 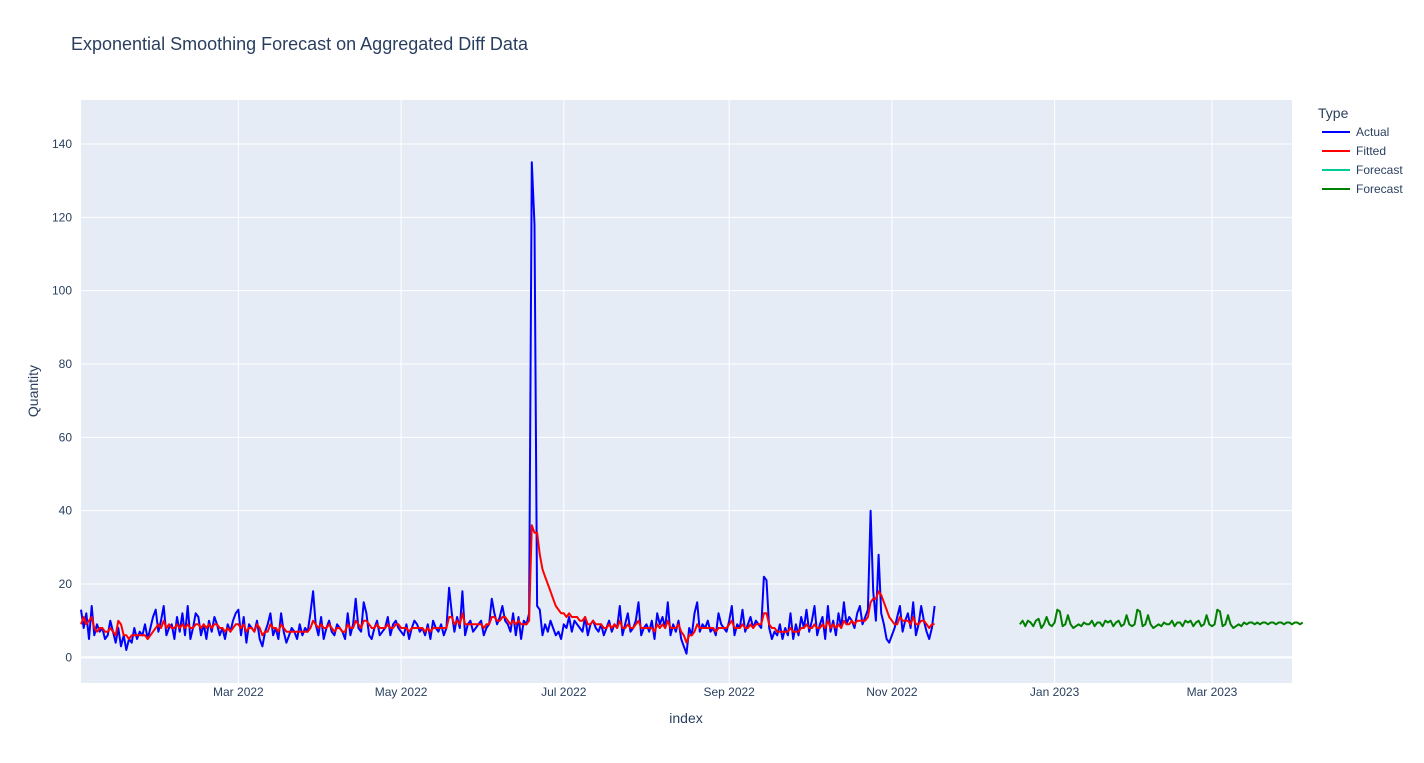 What do you see at coordinates (66, 584) in the screenshot?
I see `y-tick-label: 20` at bounding box center [66, 584].